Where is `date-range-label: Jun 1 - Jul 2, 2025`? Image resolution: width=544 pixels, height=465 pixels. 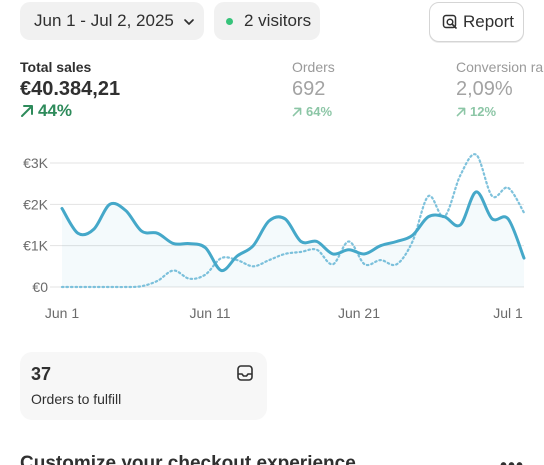 date-range-label: Jun 1 - Jul 2, 2025 is located at coordinates (104, 20).